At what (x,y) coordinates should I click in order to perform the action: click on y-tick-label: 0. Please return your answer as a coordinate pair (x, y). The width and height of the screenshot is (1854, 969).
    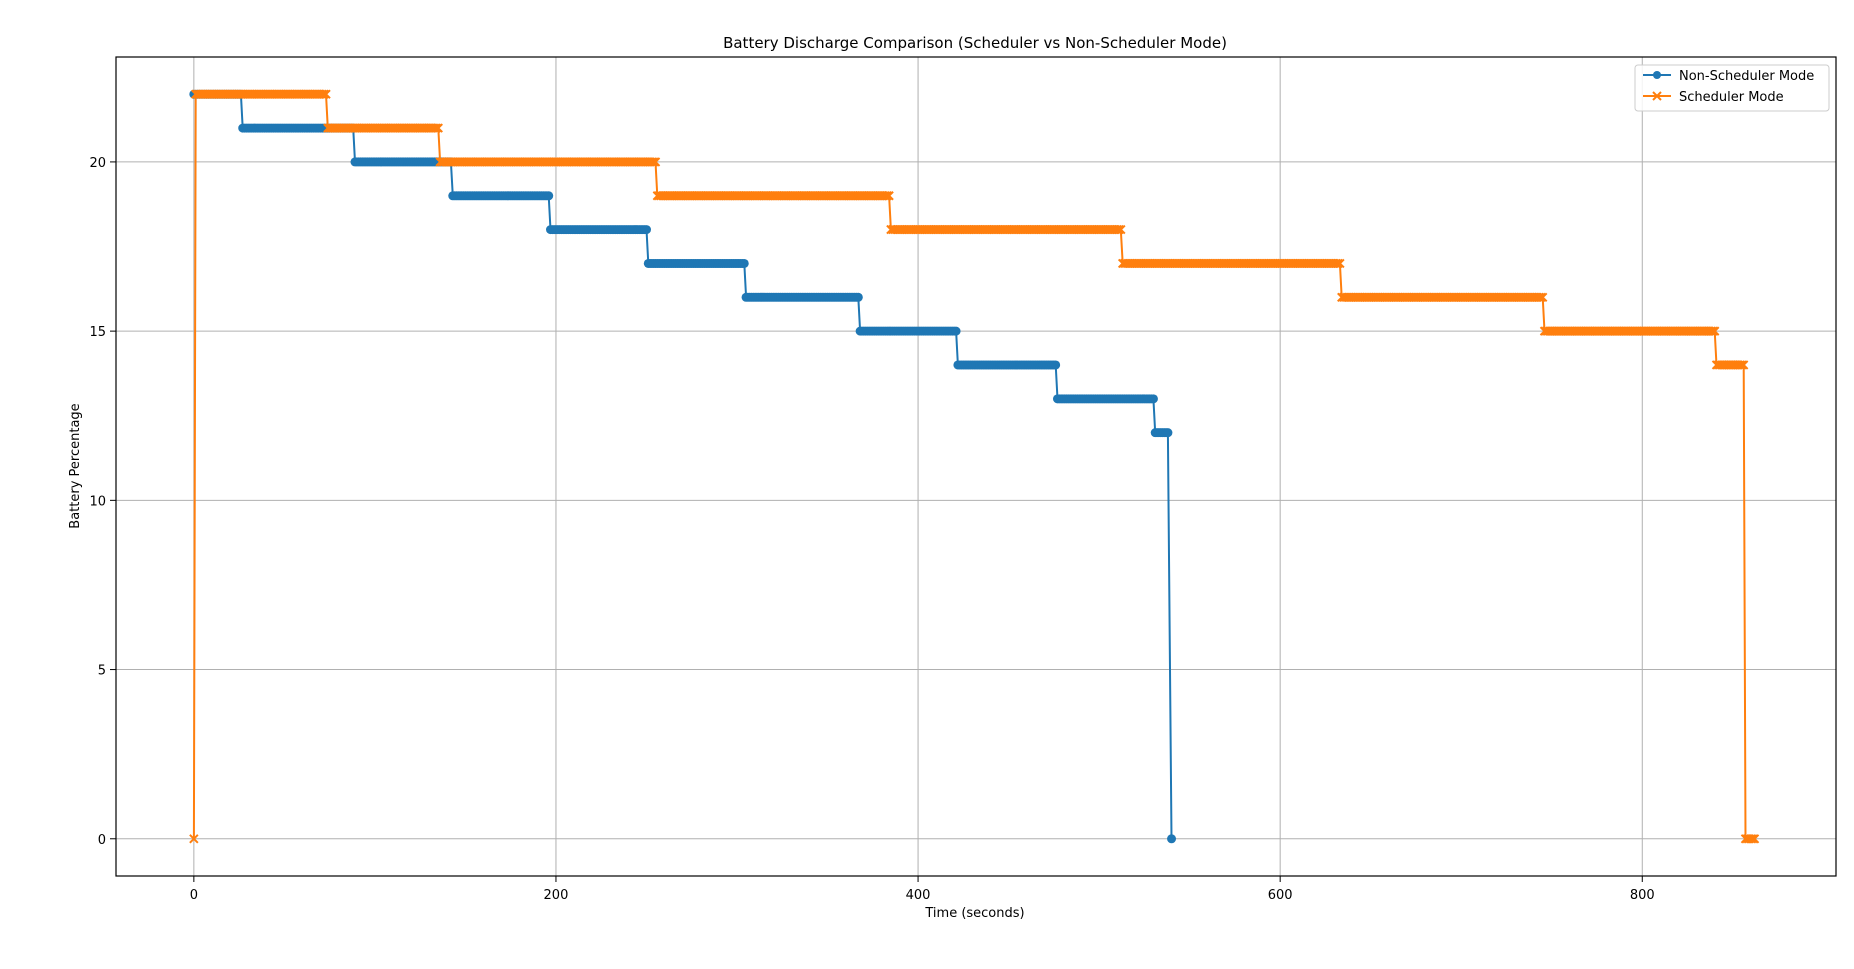
    Looking at the image, I should click on (102, 840).